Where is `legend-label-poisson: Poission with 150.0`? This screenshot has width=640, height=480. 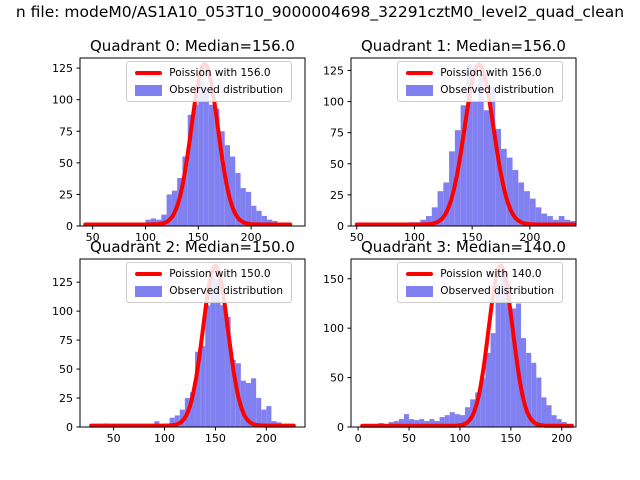
legend-label-poisson: Poission with 150.0 is located at coordinates (220, 274).